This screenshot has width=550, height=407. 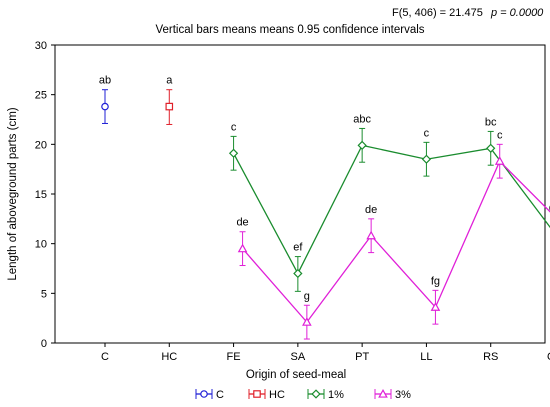 What do you see at coordinates (548, 357) in the screenshot?
I see `x-tick-label: OS` at bounding box center [548, 357].